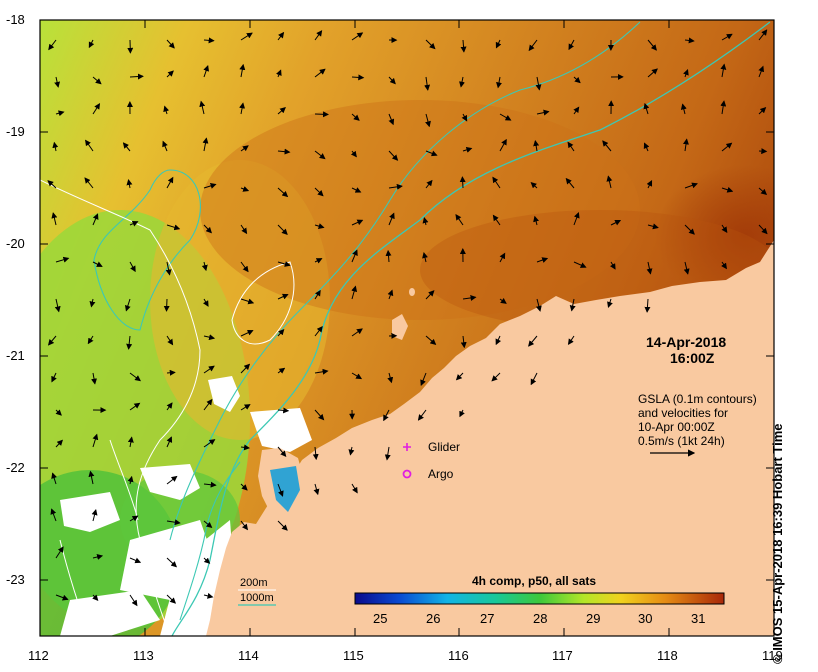  What do you see at coordinates (686, 342) in the screenshot?
I see `map-date: 14-Apr-2018` at bounding box center [686, 342].